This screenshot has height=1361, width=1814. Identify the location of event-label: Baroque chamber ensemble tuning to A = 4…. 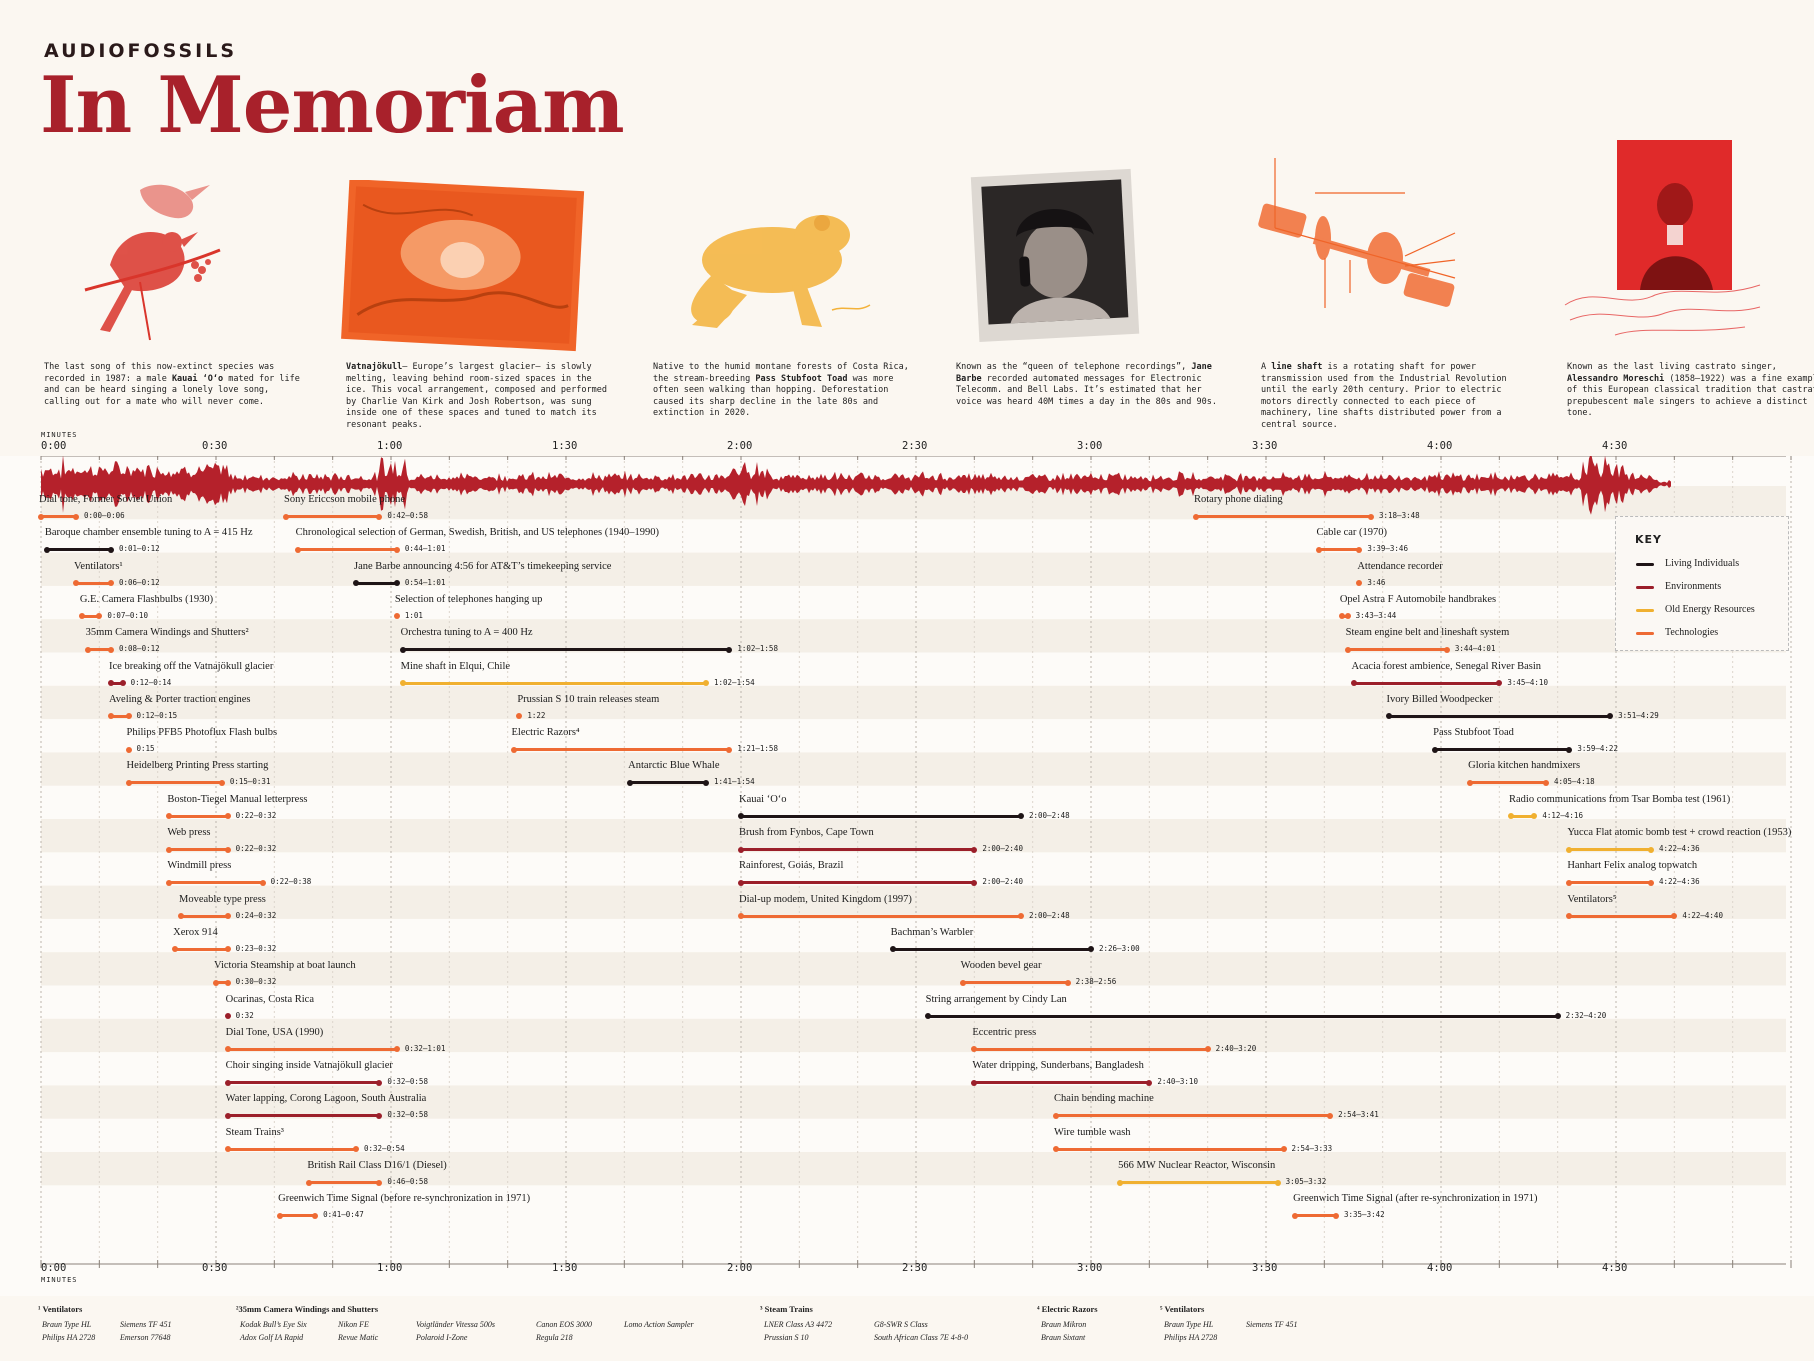
(148, 533).